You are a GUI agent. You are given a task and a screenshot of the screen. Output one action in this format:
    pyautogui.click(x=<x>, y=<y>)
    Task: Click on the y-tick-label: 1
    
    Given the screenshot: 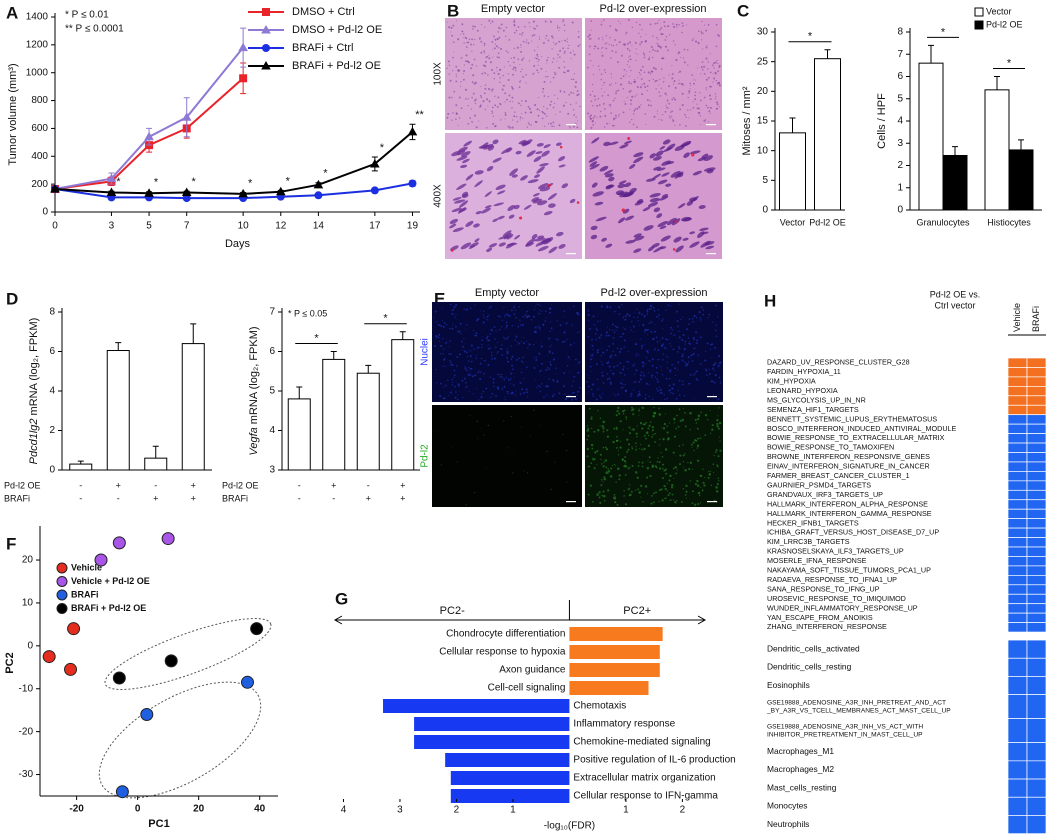 What is the action you would take?
    pyautogui.click(x=900, y=187)
    